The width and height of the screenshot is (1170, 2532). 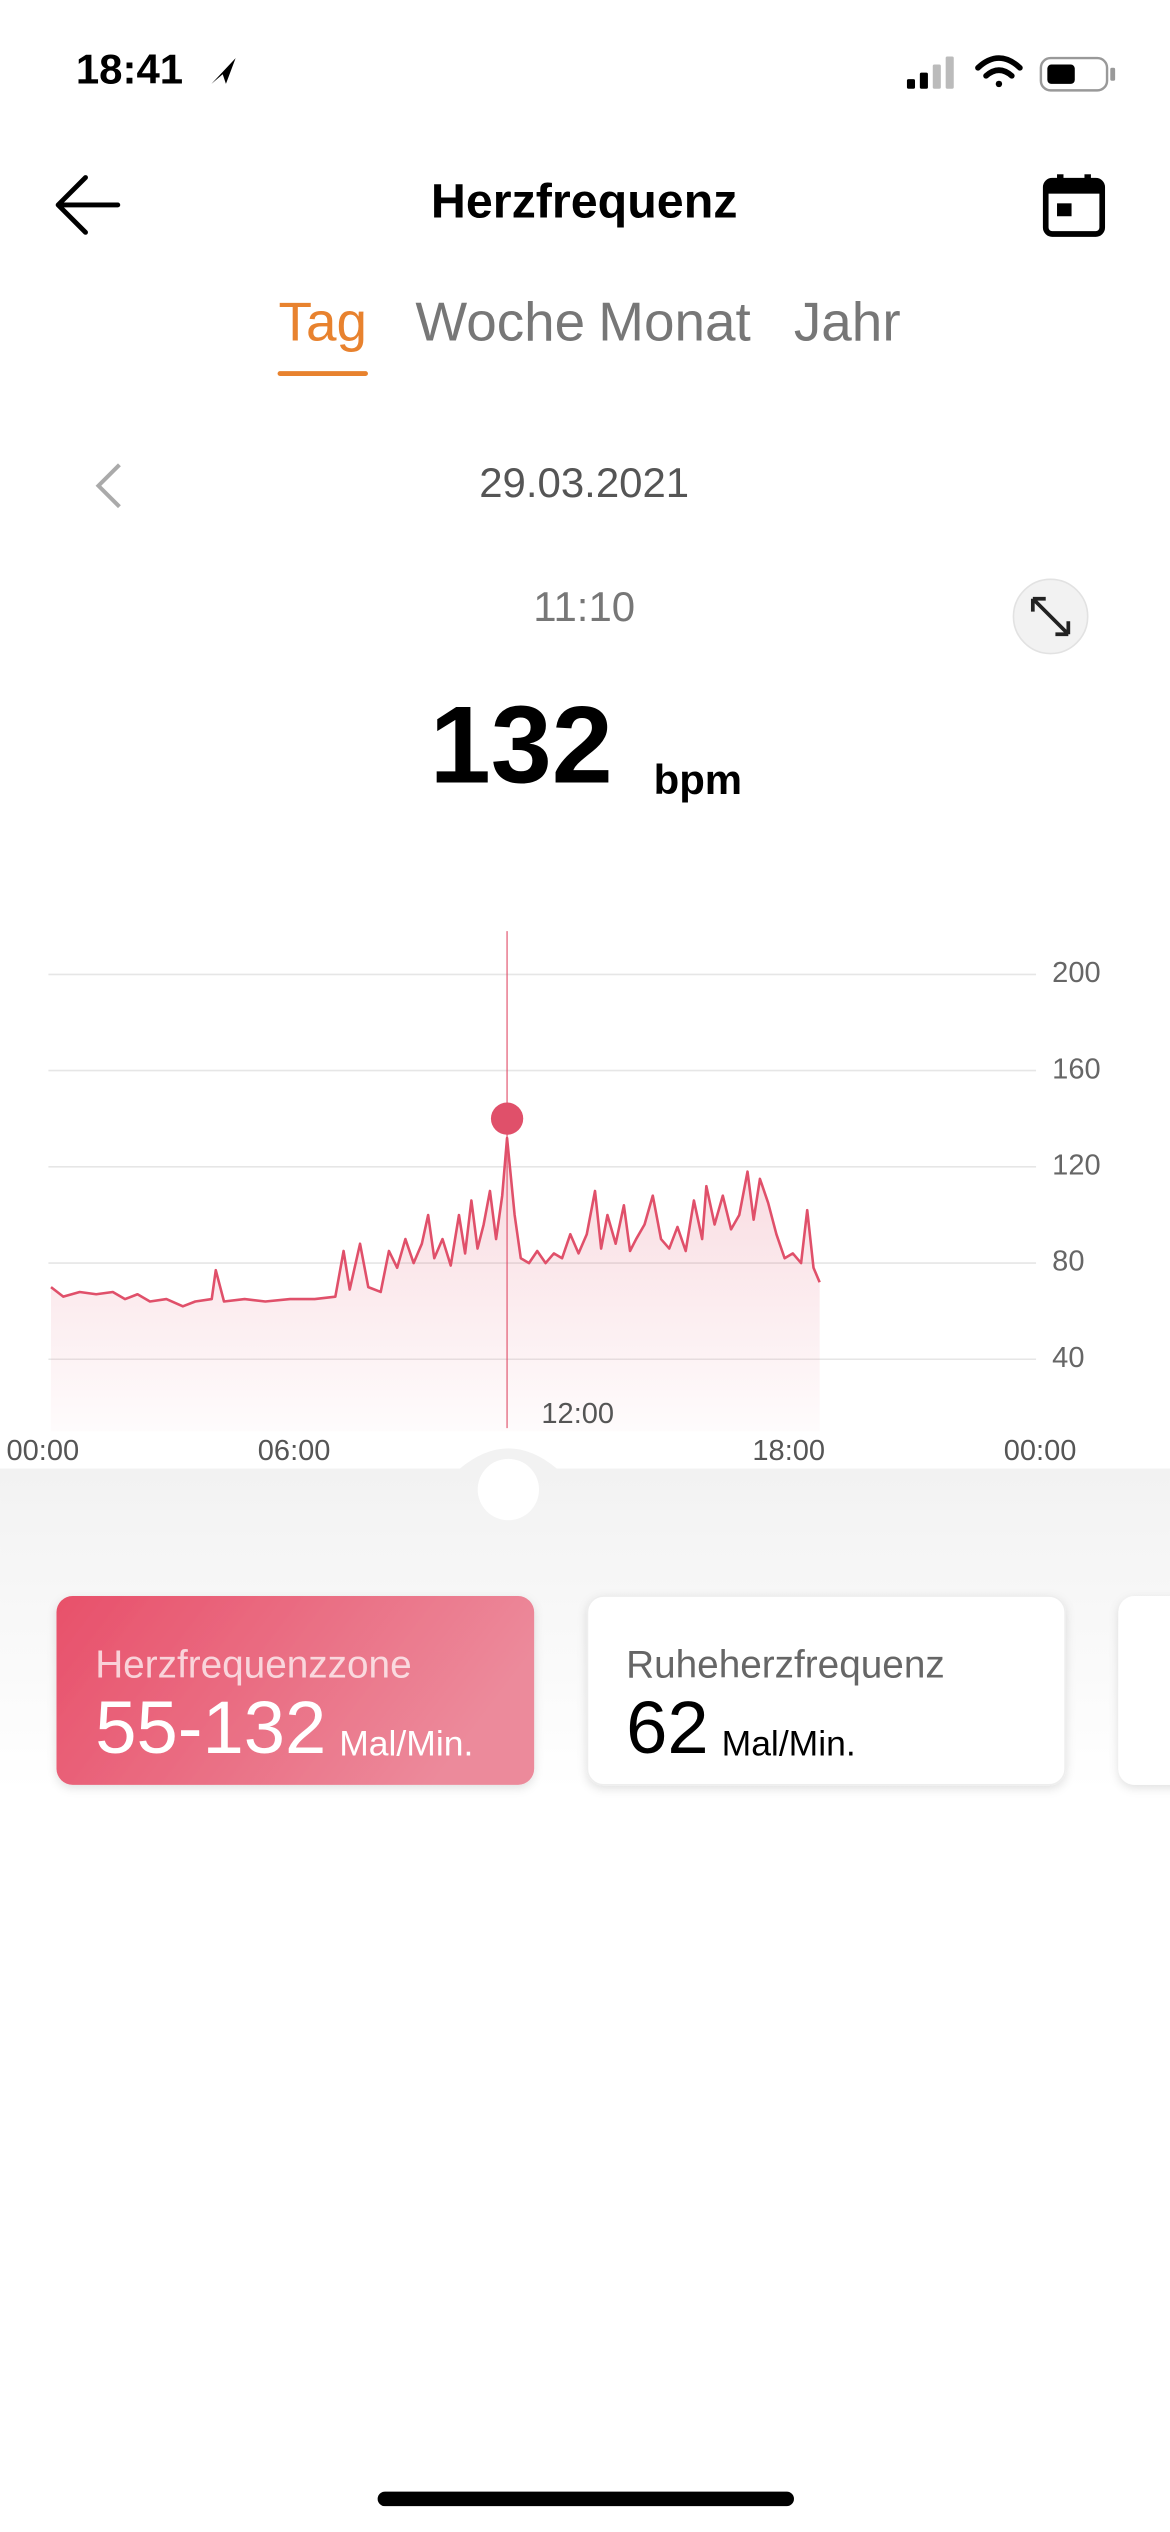 What do you see at coordinates (129, 69) in the screenshot?
I see `status-time: 18:41` at bounding box center [129, 69].